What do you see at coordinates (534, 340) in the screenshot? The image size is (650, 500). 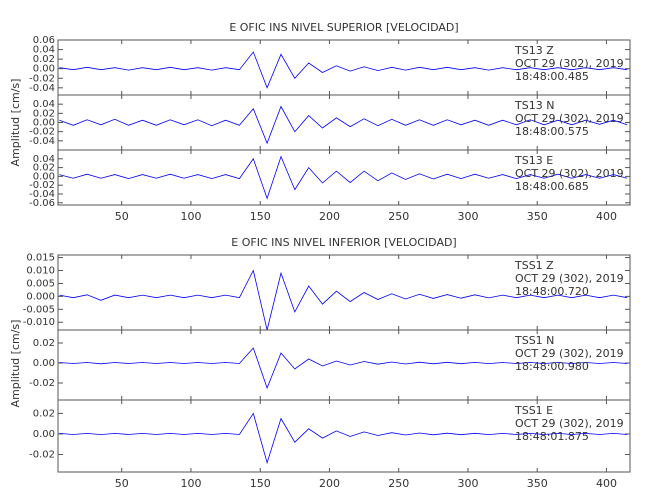 I see `station-label: TSS1 N` at bounding box center [534, 340].